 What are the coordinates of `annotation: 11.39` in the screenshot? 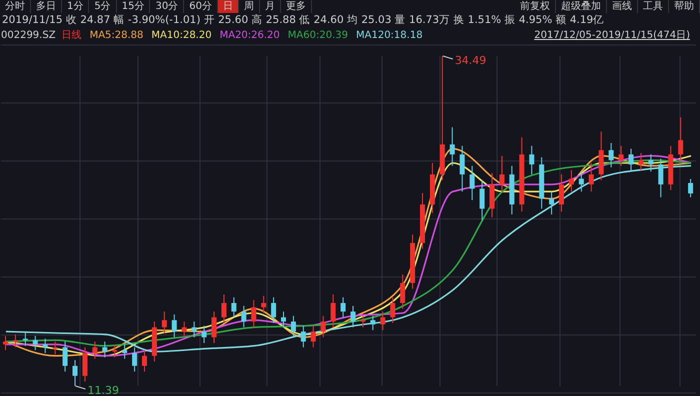 It's located at (103, 390).